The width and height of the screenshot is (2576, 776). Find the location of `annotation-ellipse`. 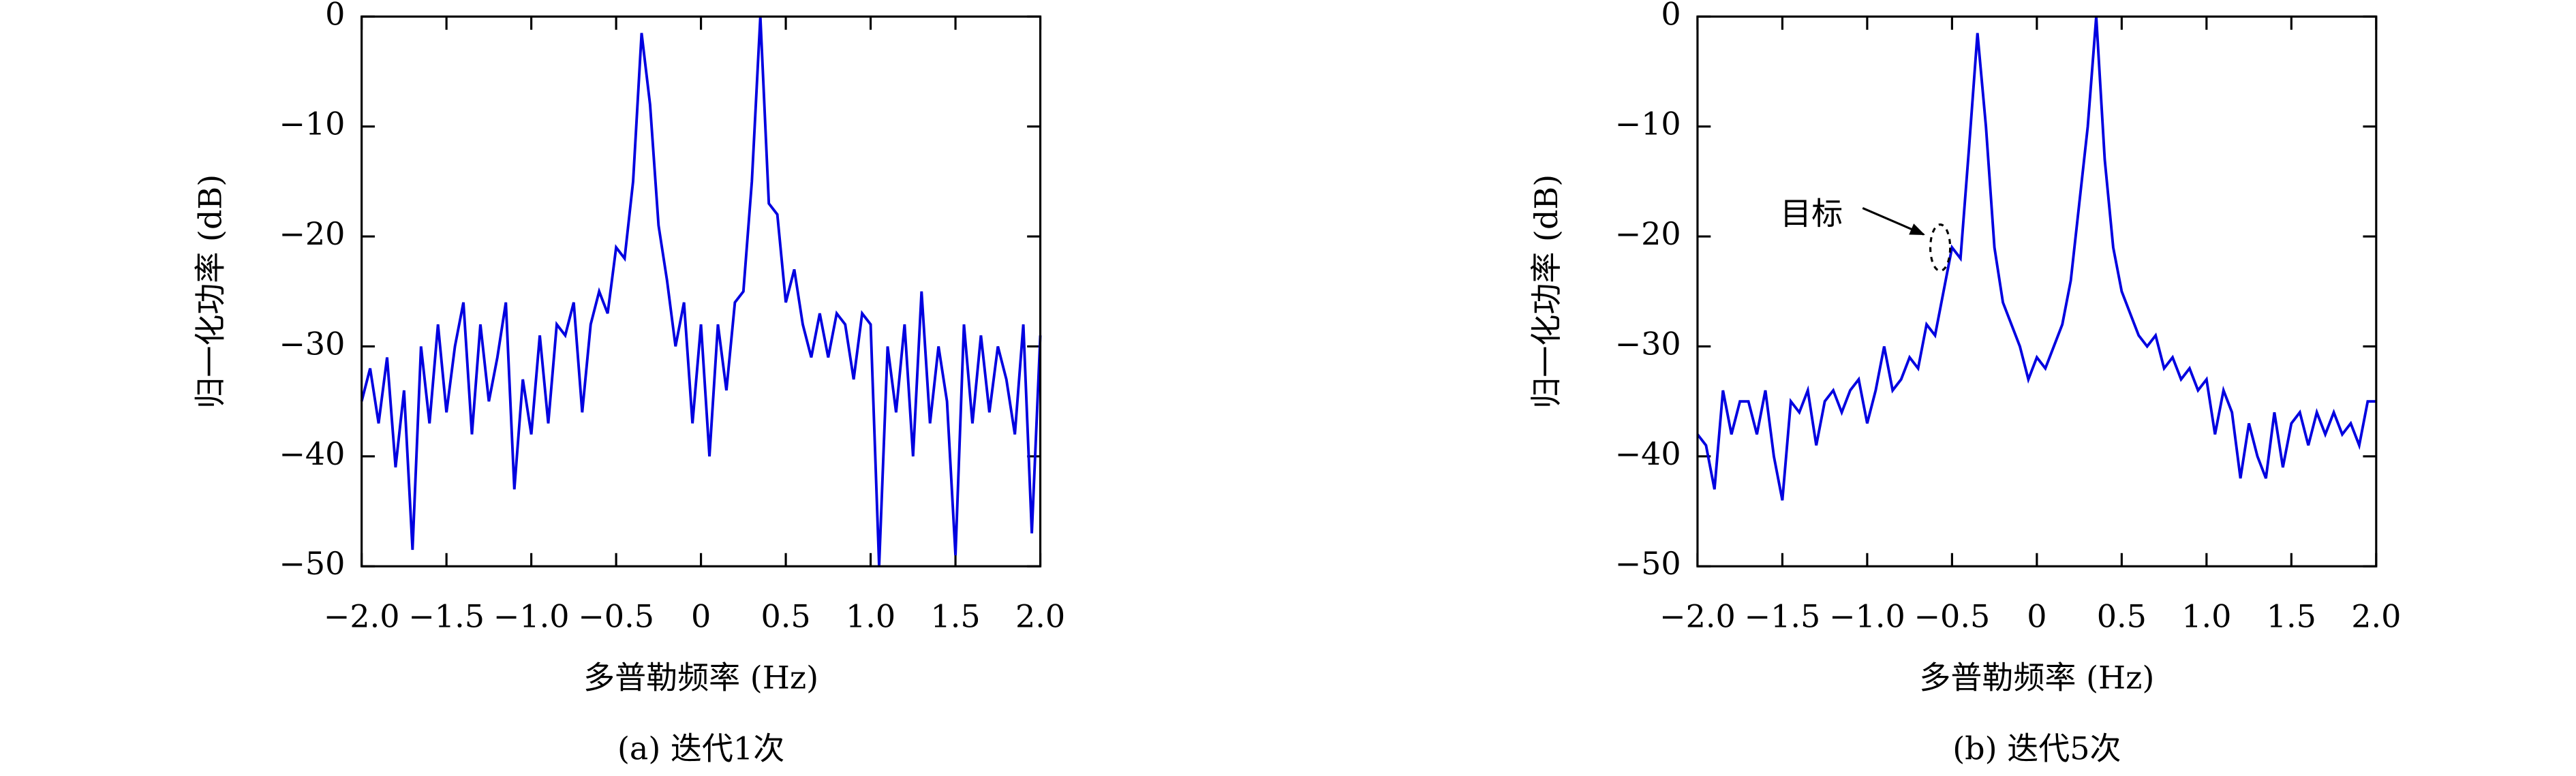

annotation-ellipse is located at coordinates (1940, 248).